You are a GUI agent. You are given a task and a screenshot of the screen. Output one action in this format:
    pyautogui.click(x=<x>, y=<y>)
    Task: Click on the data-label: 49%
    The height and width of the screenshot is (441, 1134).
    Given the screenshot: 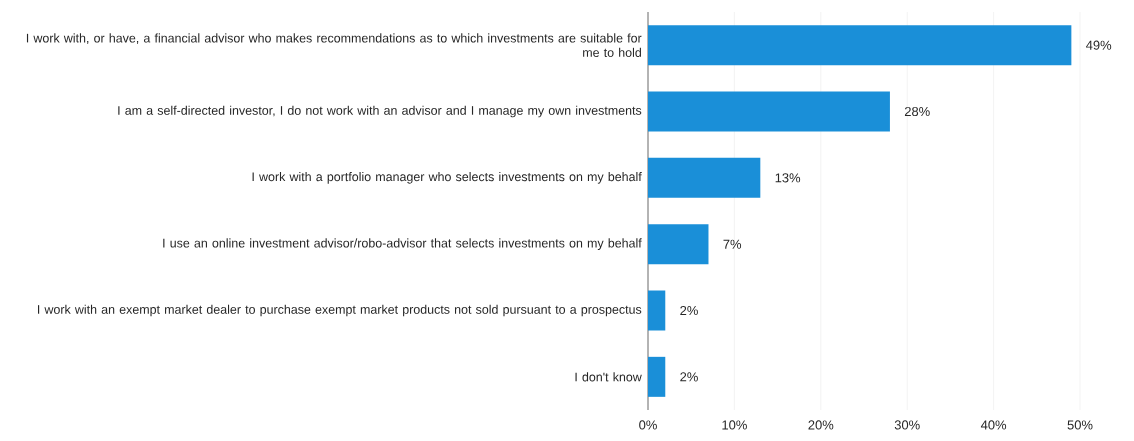 What is the action you would take?
    pyautogui.click(x=1099, y=45)
    